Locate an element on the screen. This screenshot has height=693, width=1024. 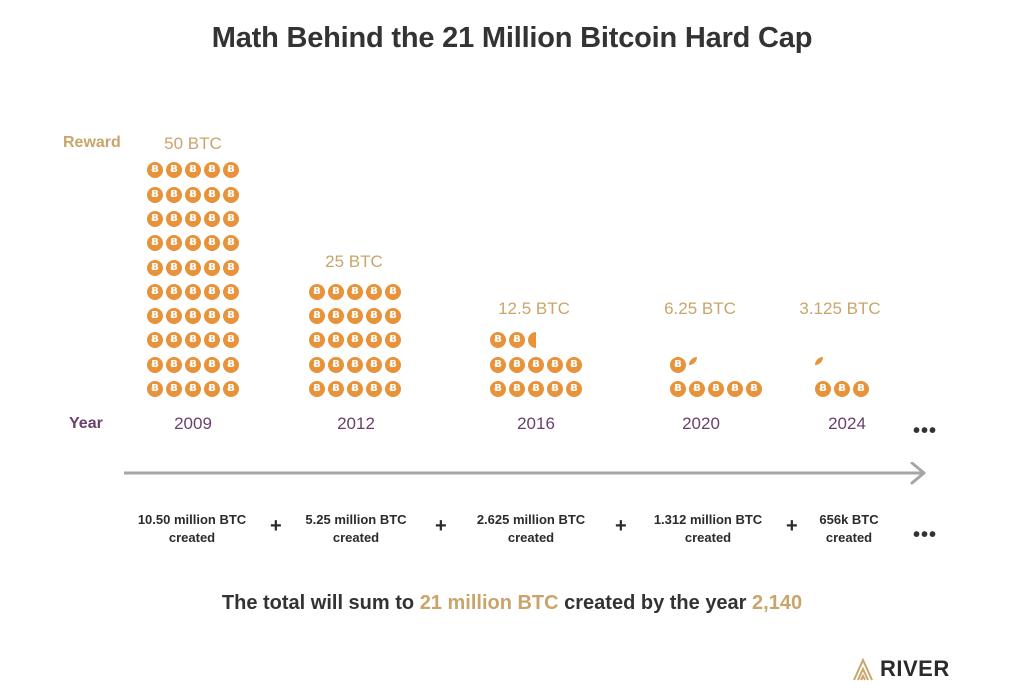
year-value: 2009 is located at coordinates (193, 423).